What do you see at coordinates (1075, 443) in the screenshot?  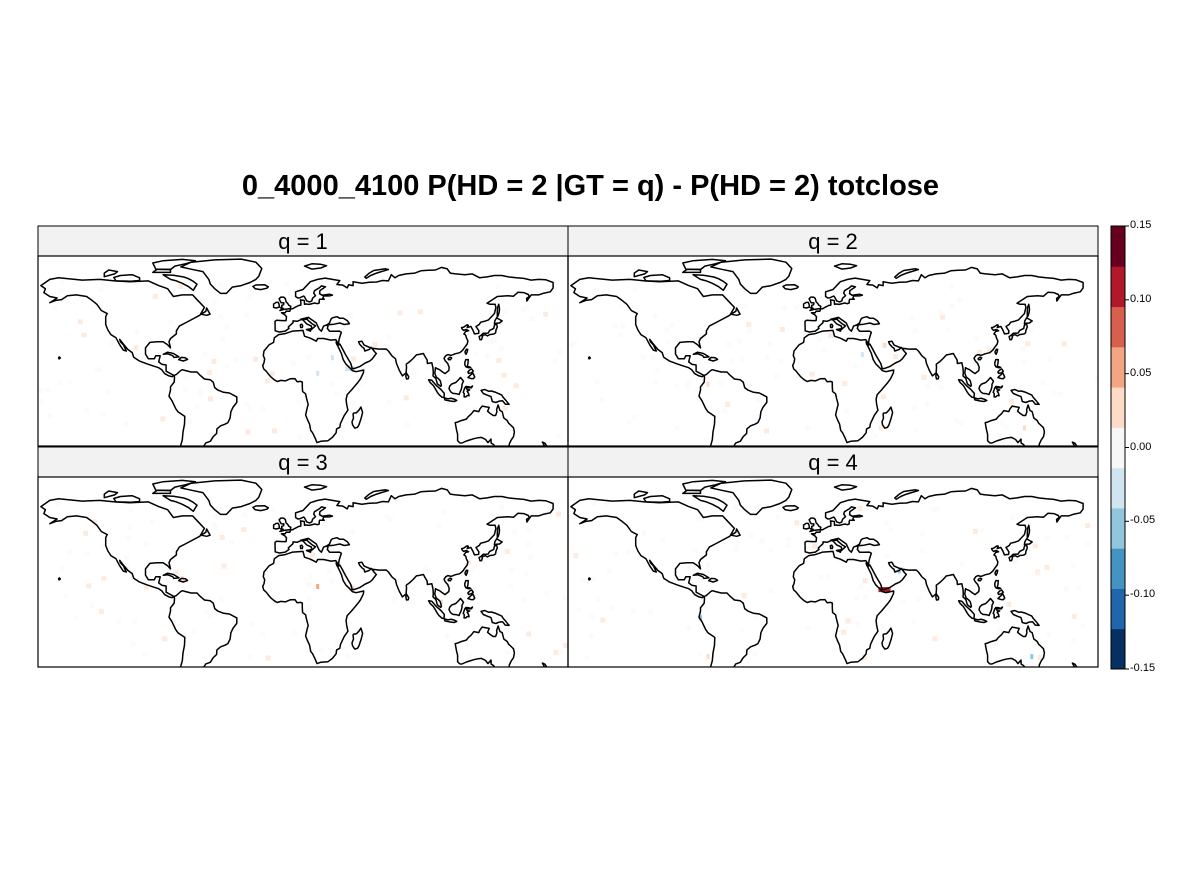 I see `coastline-nz-north` at bounding box center [1075, 443].